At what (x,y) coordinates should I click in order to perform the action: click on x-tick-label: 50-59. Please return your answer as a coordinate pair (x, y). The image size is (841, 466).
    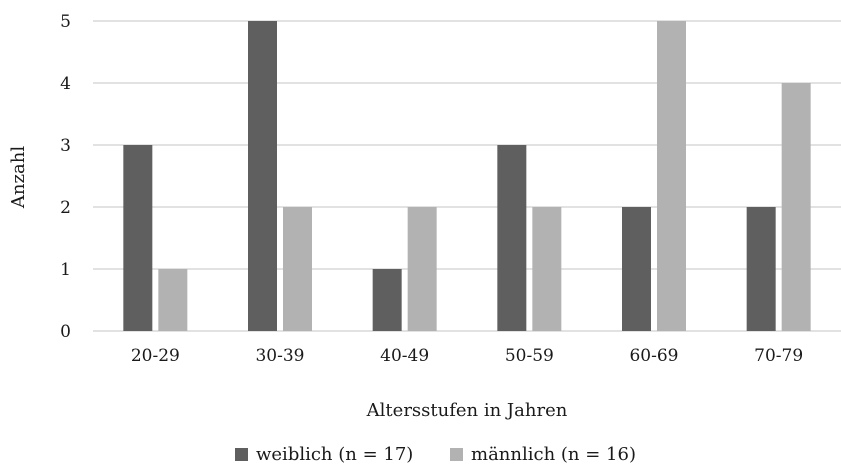
    Looking at the image, I should click on (529, 356).